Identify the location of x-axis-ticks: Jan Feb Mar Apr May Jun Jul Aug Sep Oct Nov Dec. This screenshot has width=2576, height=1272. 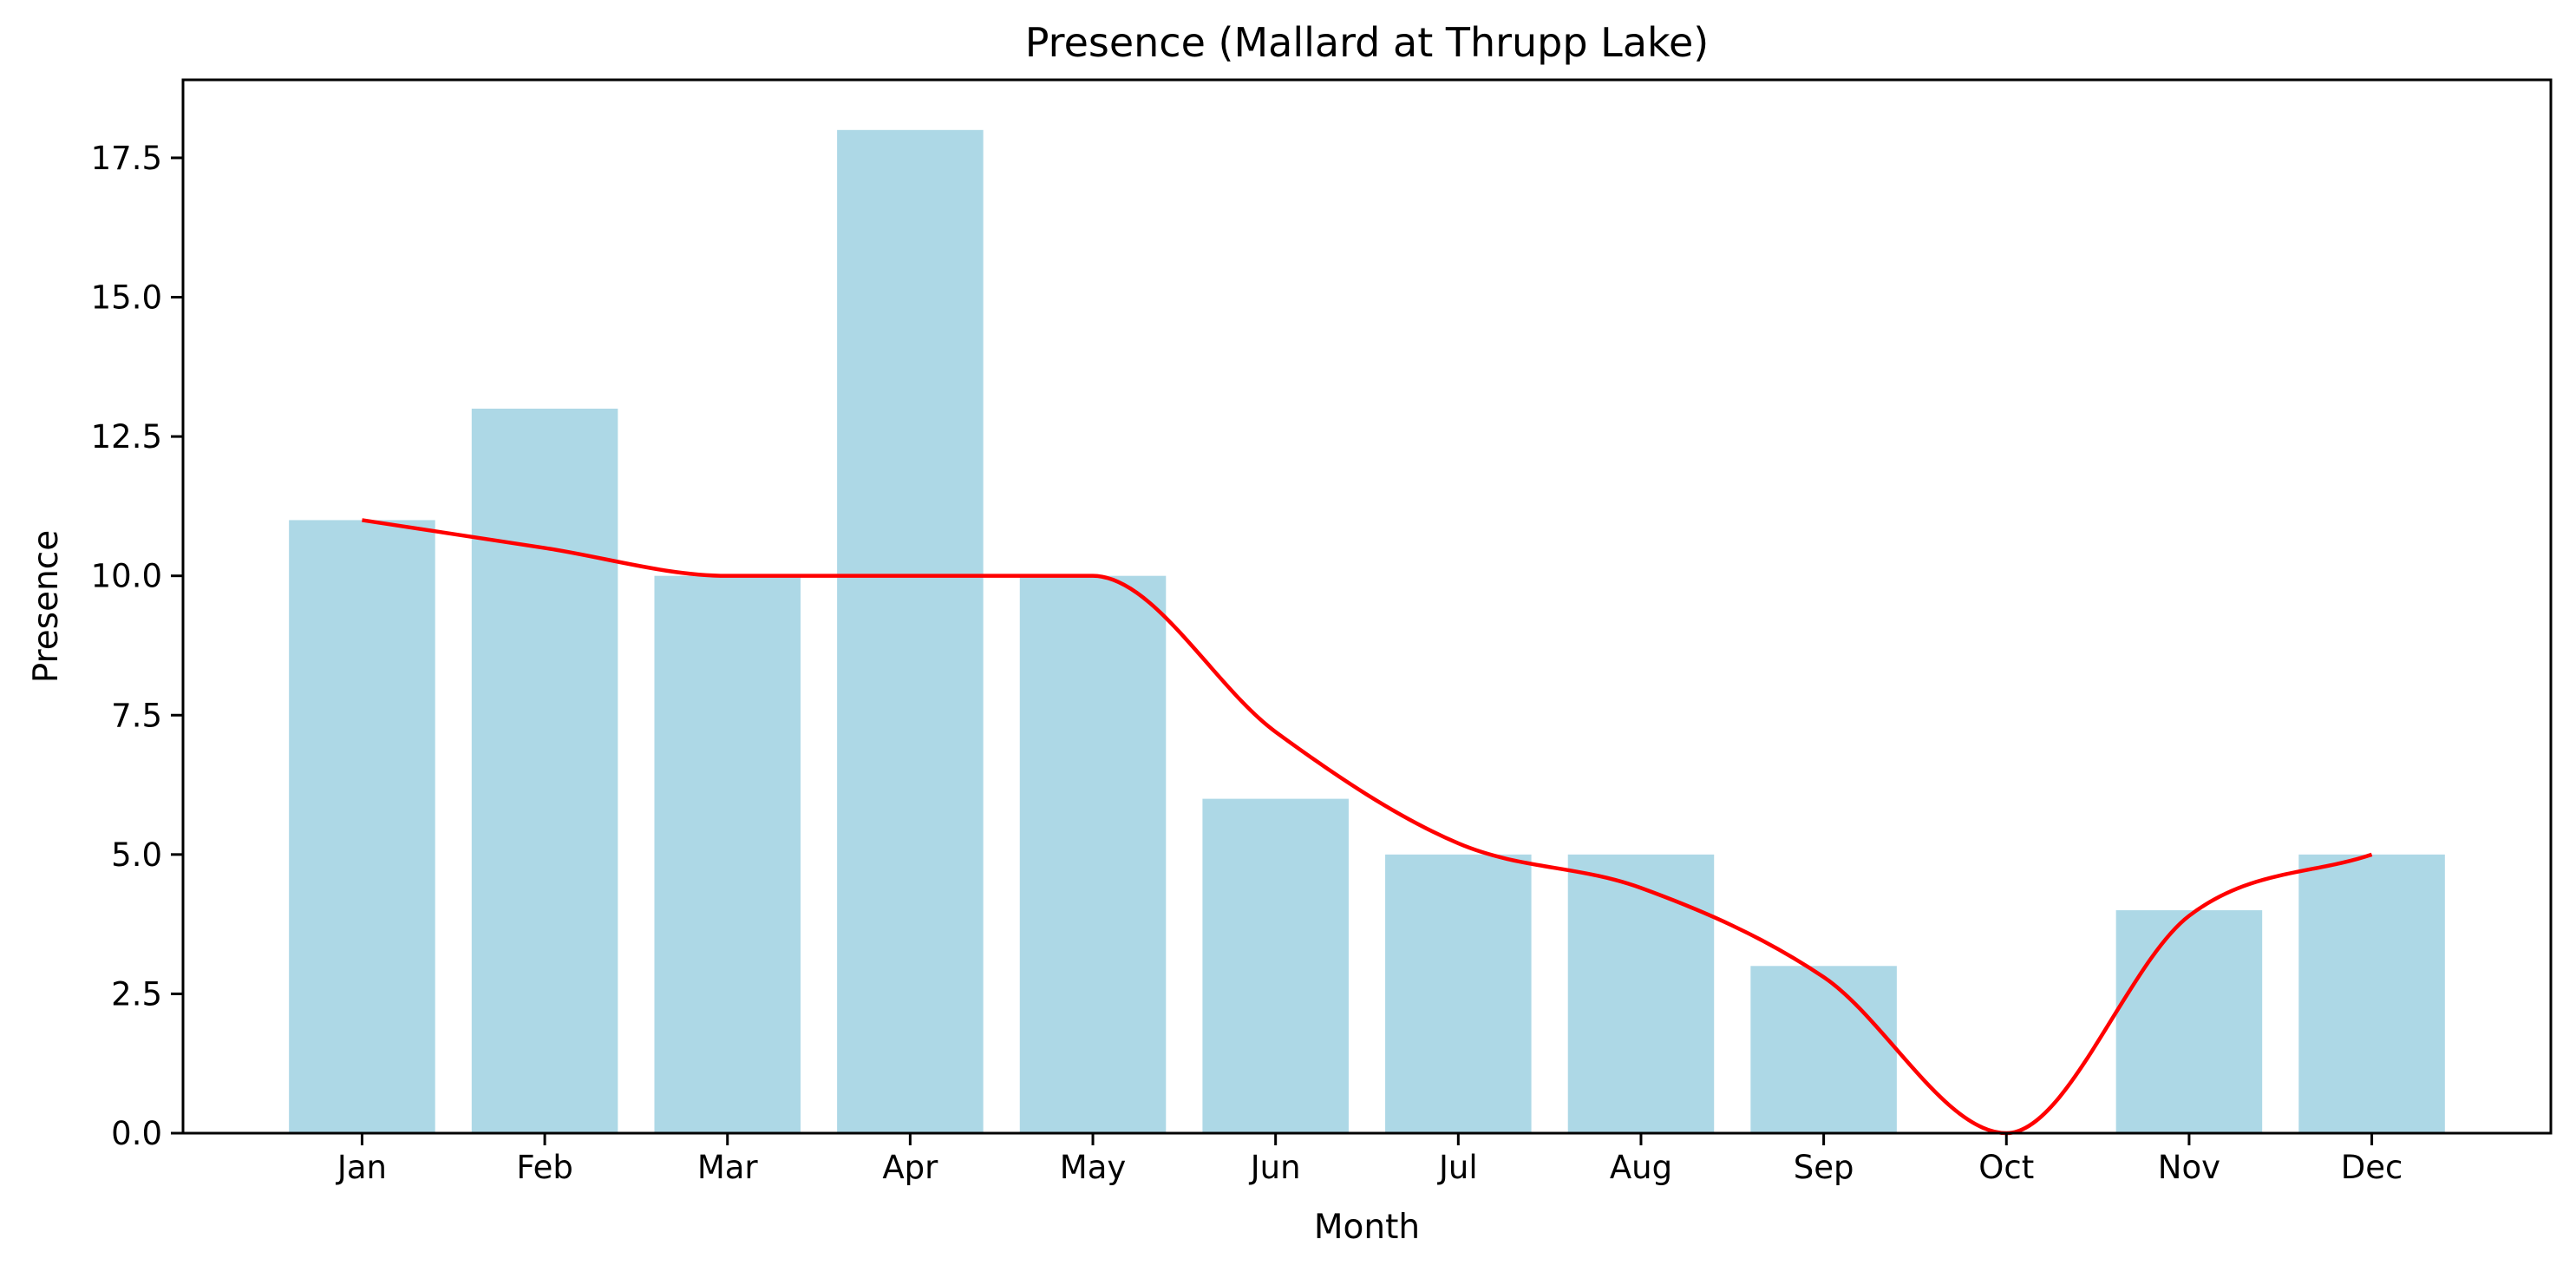
(1369, 1159).